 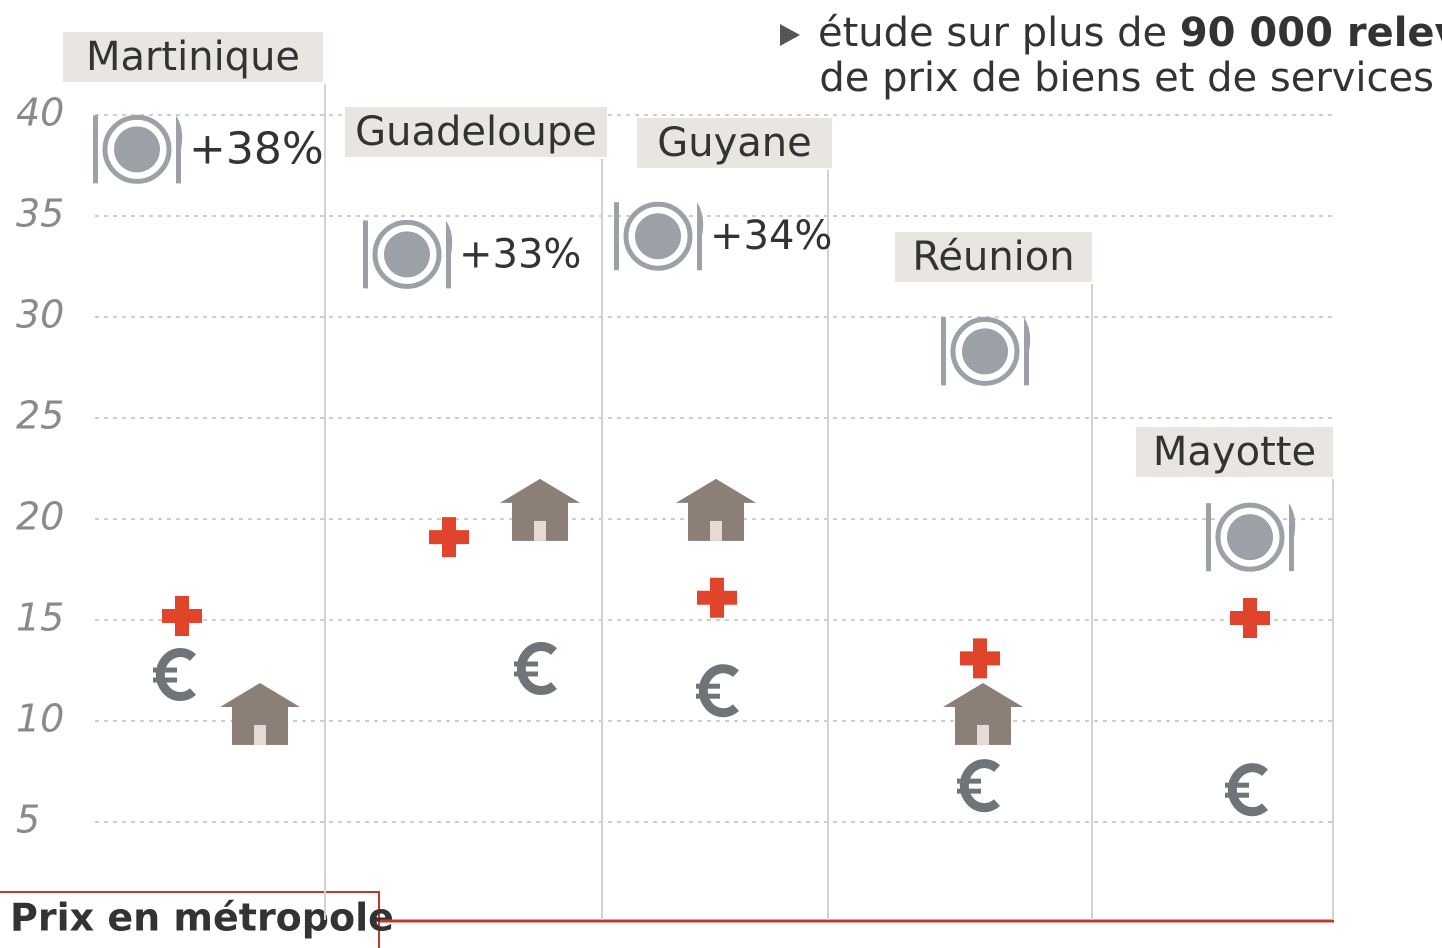 I want to click on category-label: Guyane, so click(x=734, y=143).